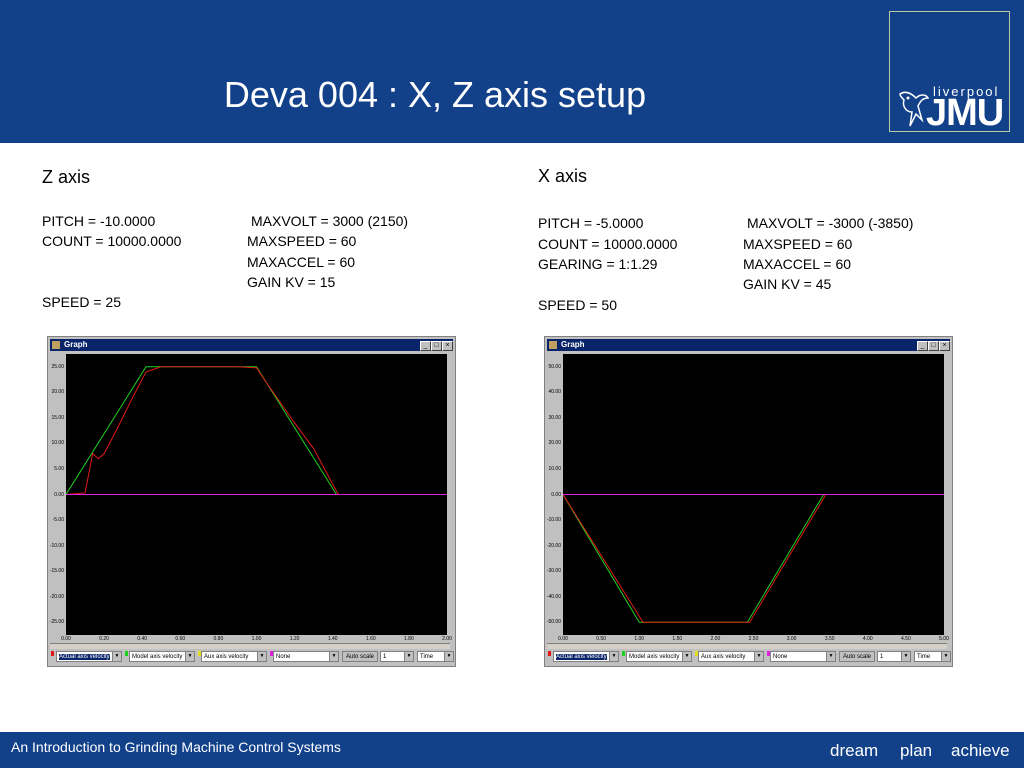 The image size is (1024, 768). I want to click on model-select-label: Model axis velocity, so click(654, 657).